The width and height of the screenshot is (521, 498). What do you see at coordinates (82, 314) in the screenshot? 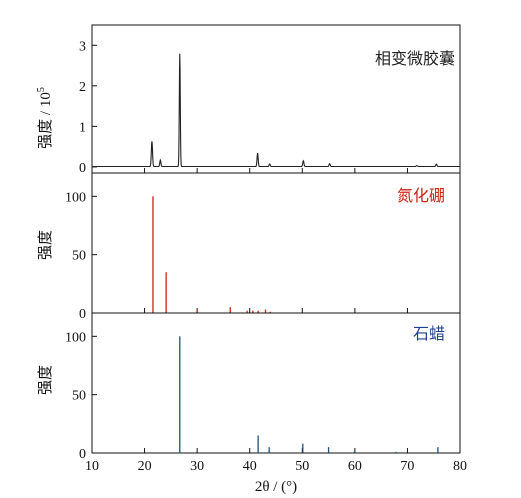
I see `panel-middle-ytick-label: 0` at bounding box center [82, 314].